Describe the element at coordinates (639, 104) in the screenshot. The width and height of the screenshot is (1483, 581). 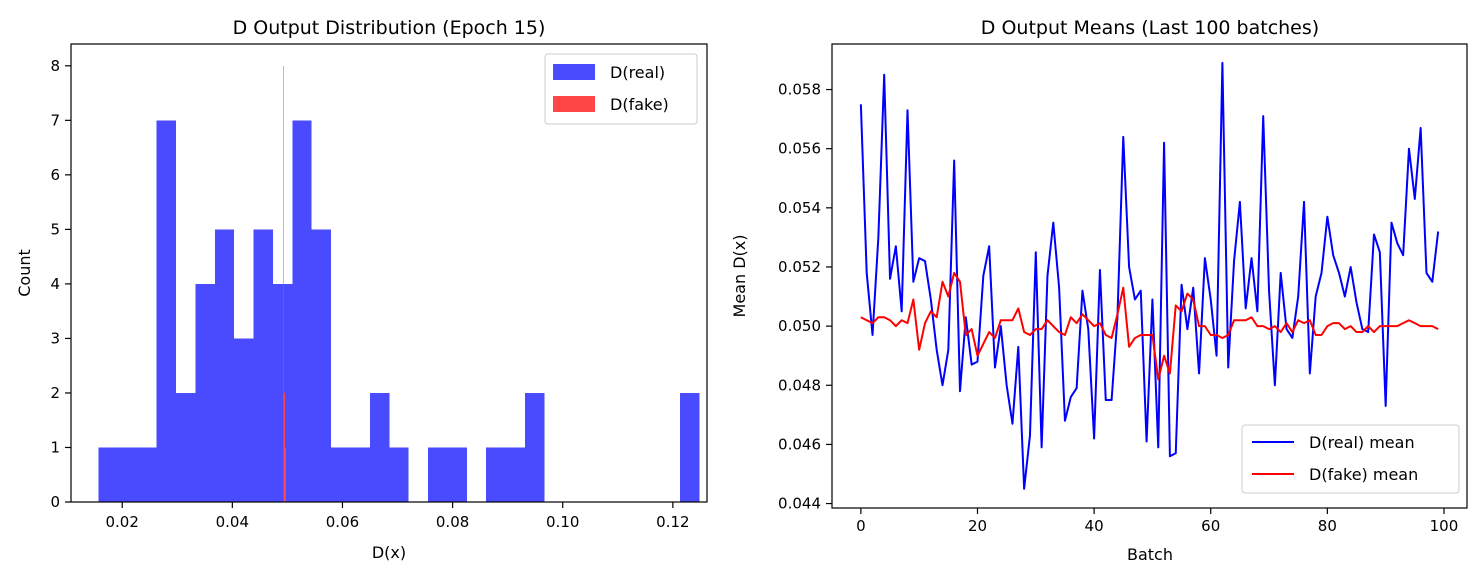
I see `legend-label-fake: D(fake)` at that location.